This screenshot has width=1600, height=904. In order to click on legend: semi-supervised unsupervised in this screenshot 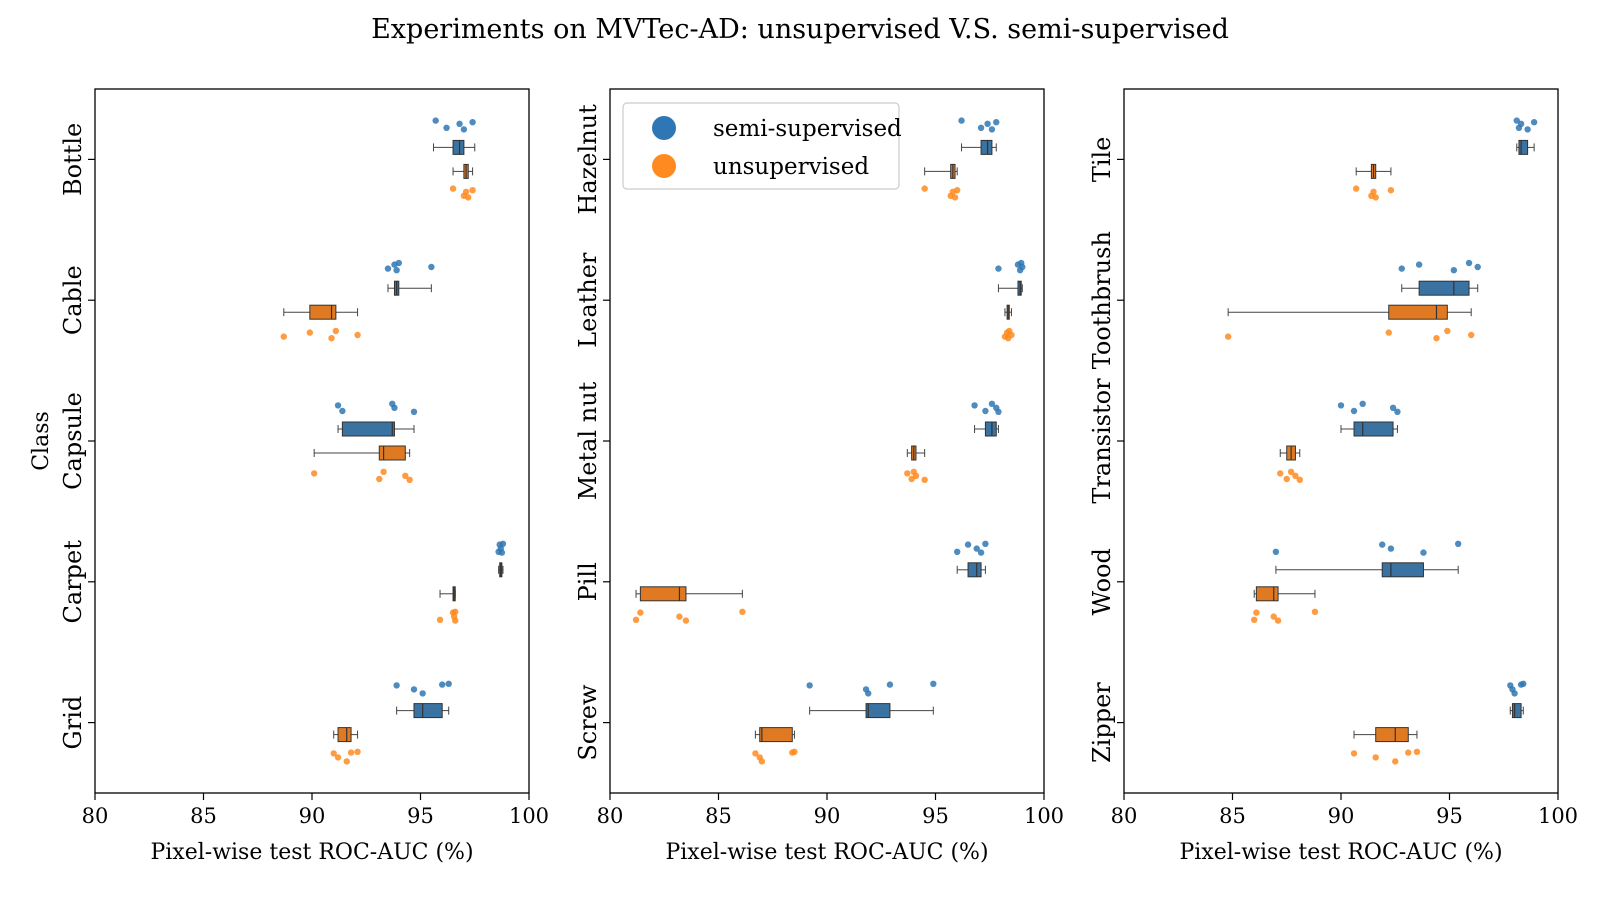, I will do `click(762, 146)`.